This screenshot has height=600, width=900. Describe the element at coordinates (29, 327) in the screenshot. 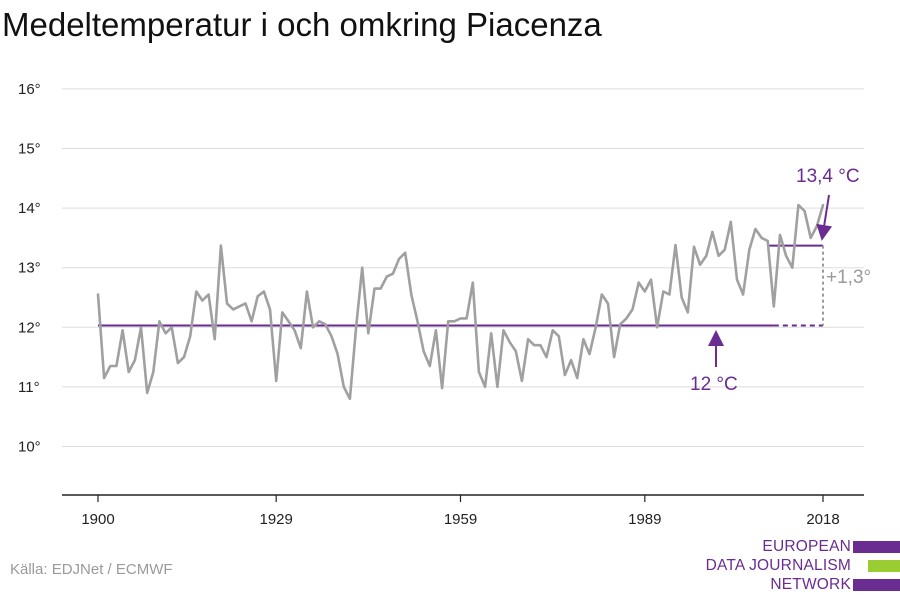

I see `y-tick-label: 12°` at that location.